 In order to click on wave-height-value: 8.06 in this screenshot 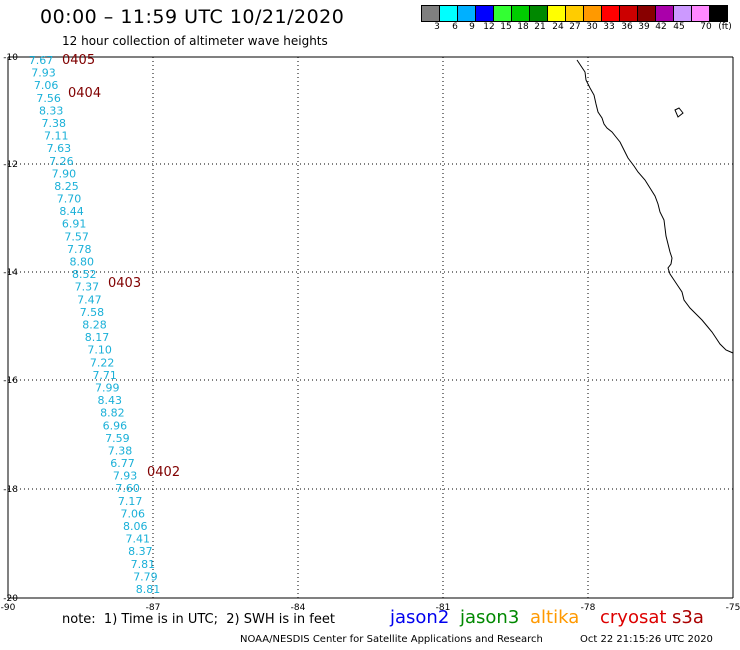, I will do `click(135, 526)`.